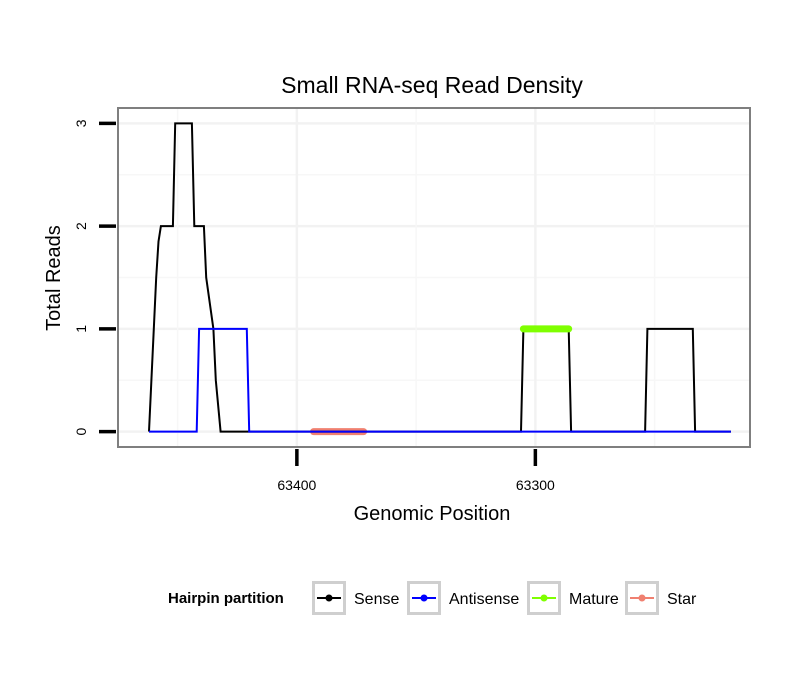  Describe the element at coordinates (376, 599) in the screenshot. I see `legend-label-sense: Sense` at that location.